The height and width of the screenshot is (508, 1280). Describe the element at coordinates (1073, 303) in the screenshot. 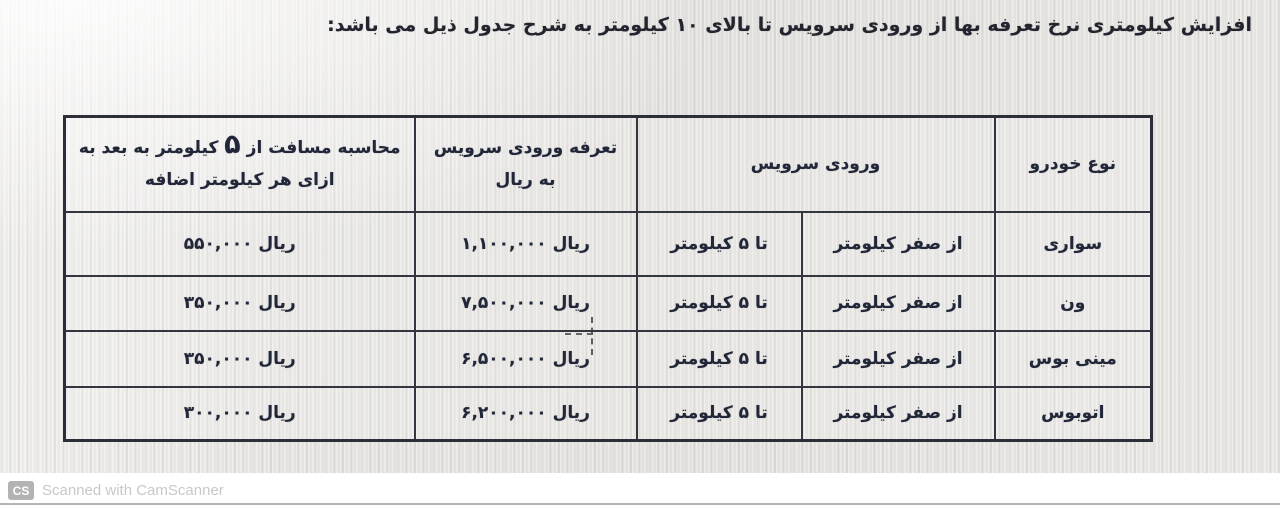

I see `cell-vehicle: ون` at that location.